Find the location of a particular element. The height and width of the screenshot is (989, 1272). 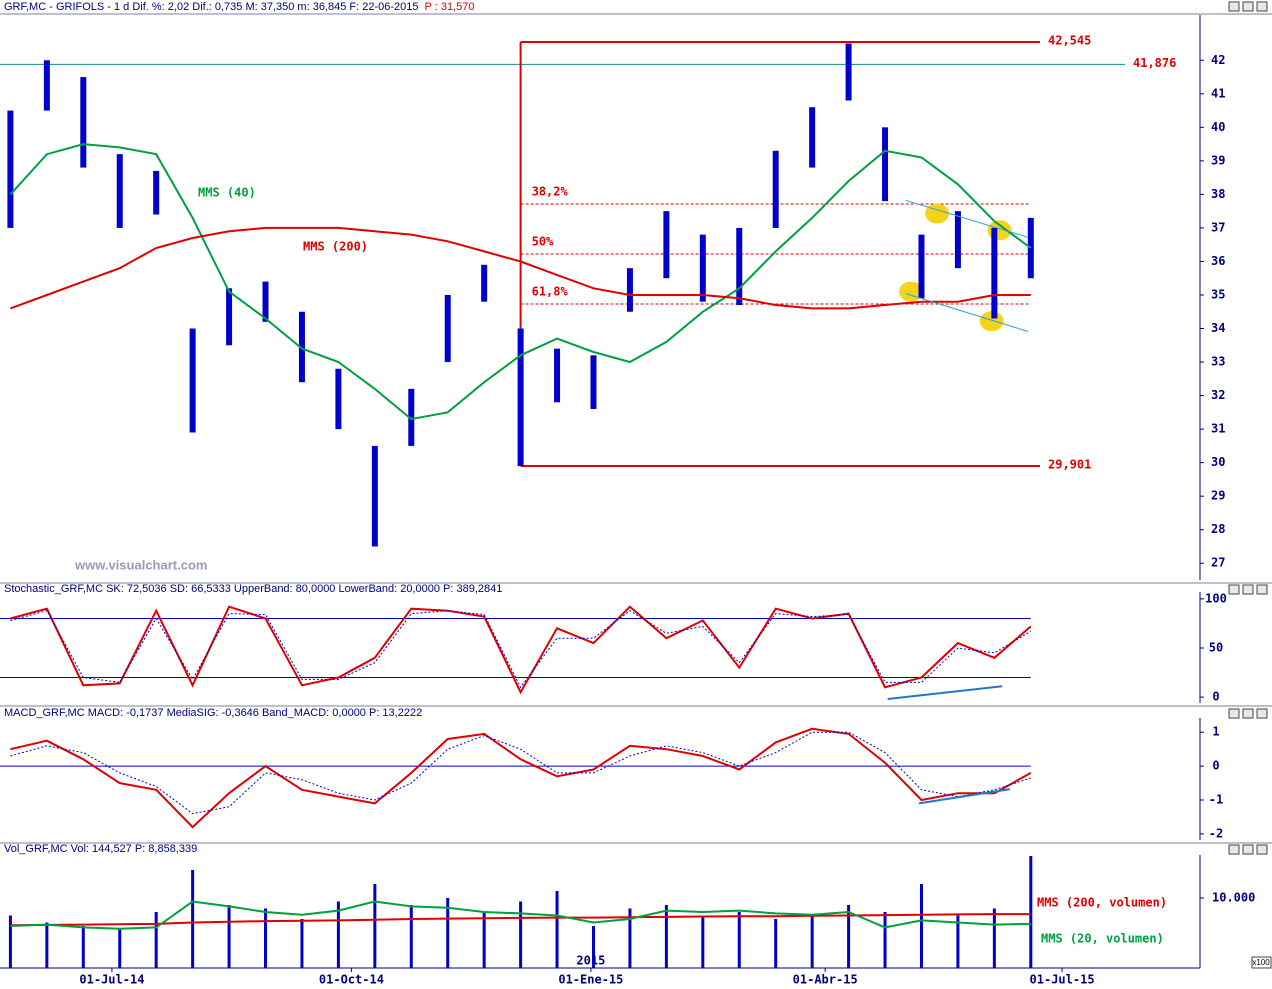

panel-subtitle: P : 31,570 is located at coordinates (450, 7).